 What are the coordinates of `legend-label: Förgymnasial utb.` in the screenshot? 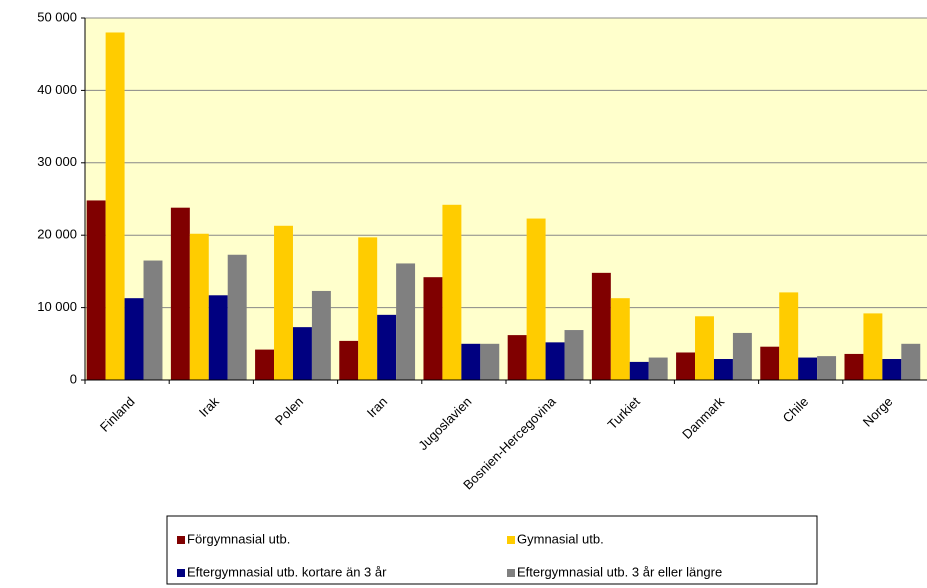 It's located at (238, 538).